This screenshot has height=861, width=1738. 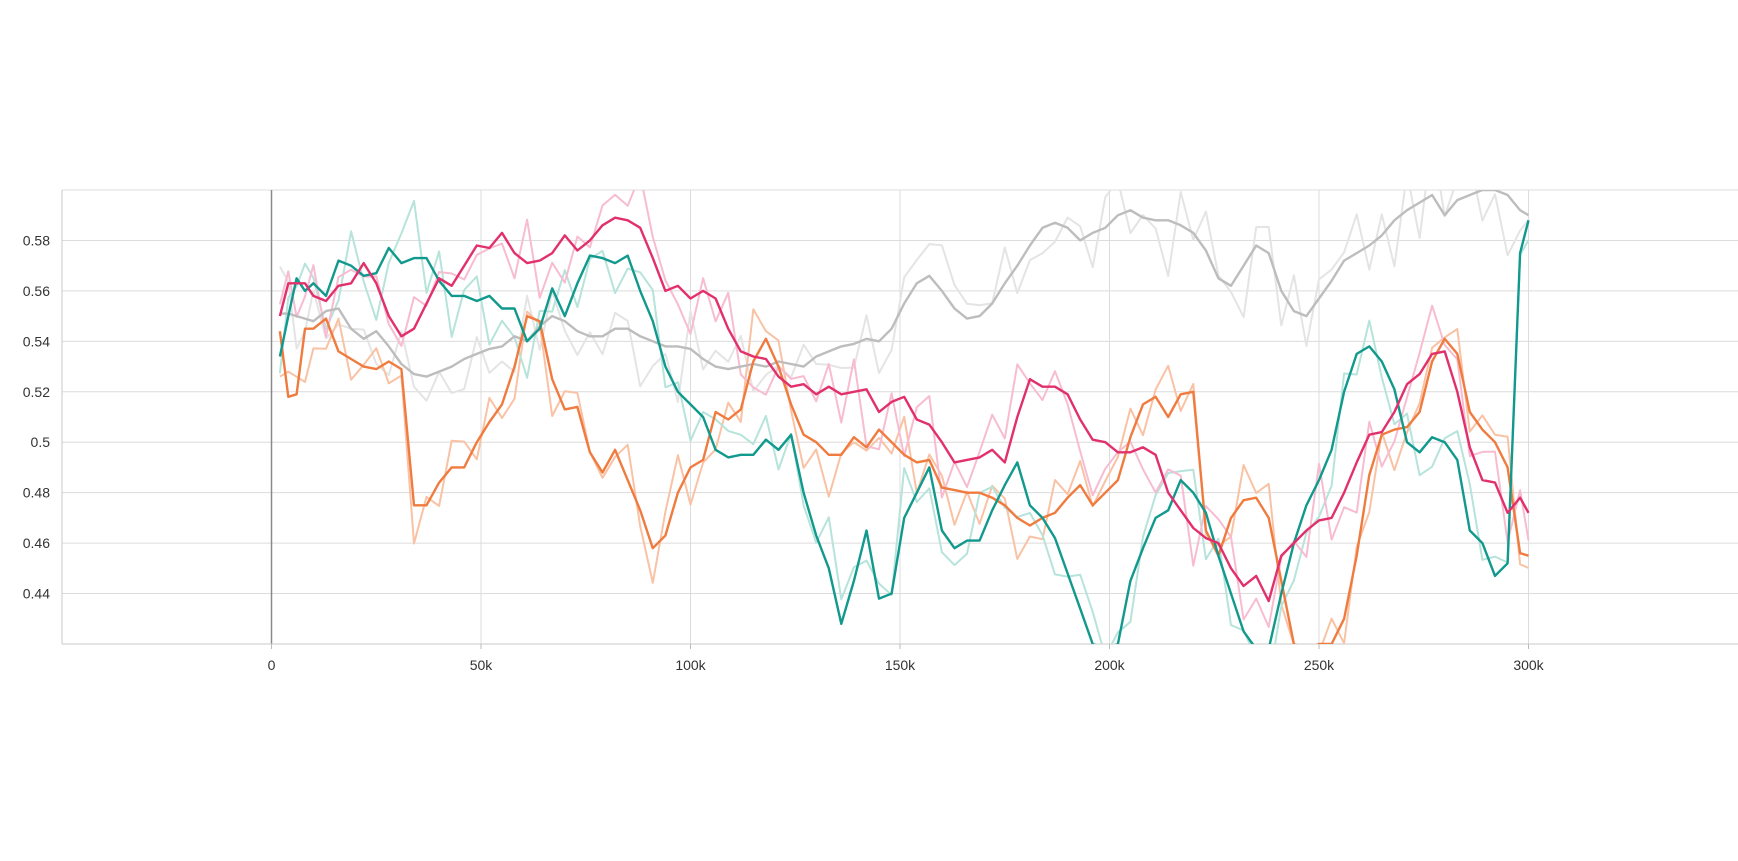 What do you see at coordinates (272, 665) in the screenshot?
I see `x-tick-label: 0` at bounding box center [272, 665].